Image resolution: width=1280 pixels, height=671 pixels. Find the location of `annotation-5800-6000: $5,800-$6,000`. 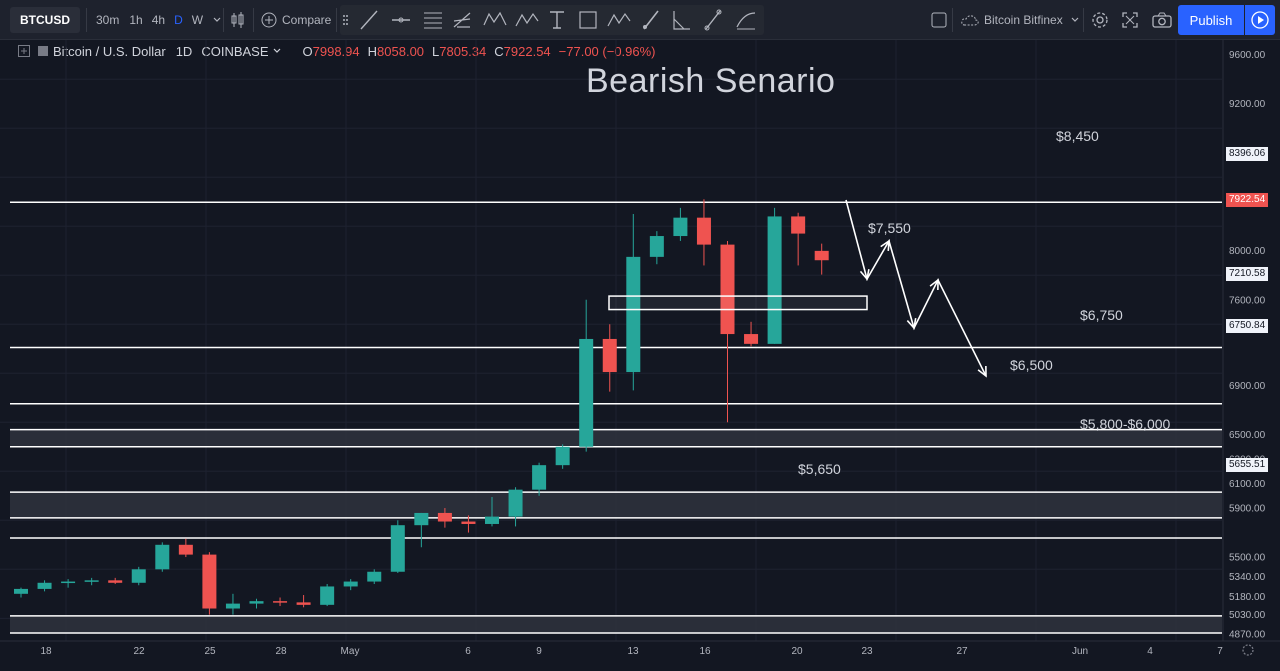

annotation-5800-6000: $5,800-$6,000 is located at coordinates (1125, 424).